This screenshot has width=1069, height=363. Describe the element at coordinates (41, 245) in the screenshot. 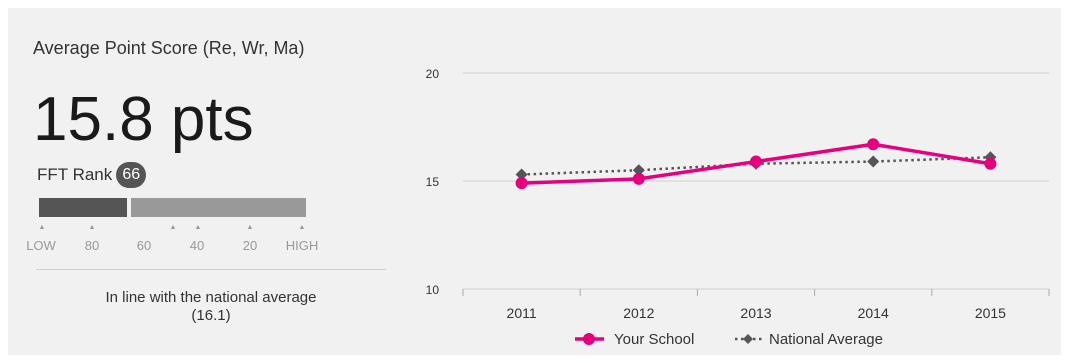

I see `rank-scale-label-low: LOW` at that location.